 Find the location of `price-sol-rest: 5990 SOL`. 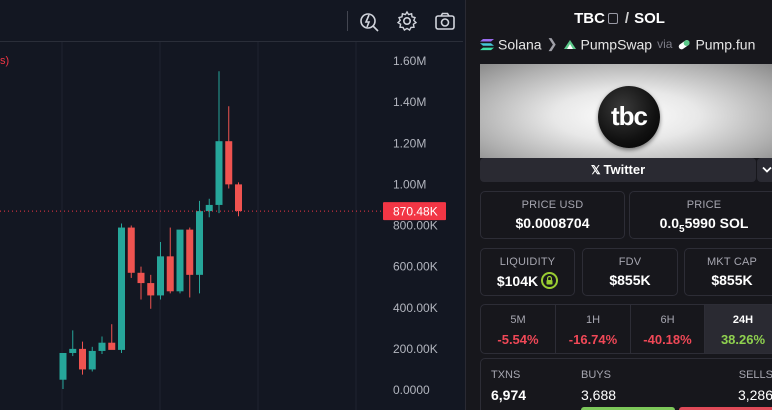

price-sol-rest: 5990 SOL is located at coordinates (716, 223).